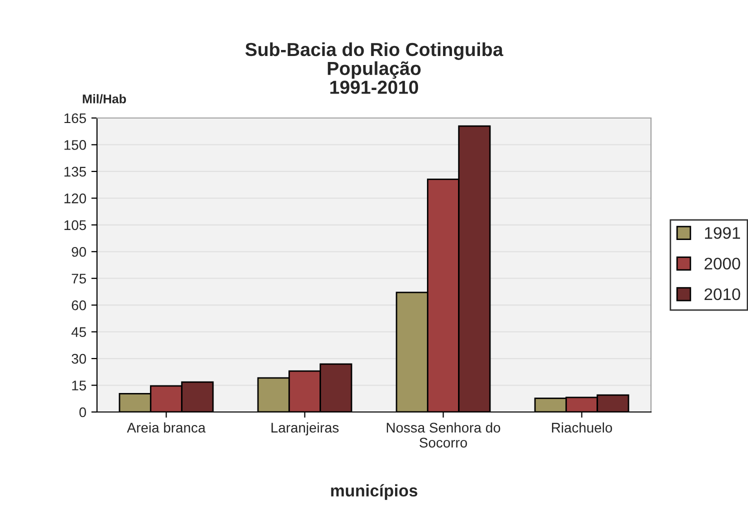 The image size is (748, 509). What do you see at coordinates (75, 171) in the screenshot?
I see `y-tick-label: 135` at bounding box center [75, 171].